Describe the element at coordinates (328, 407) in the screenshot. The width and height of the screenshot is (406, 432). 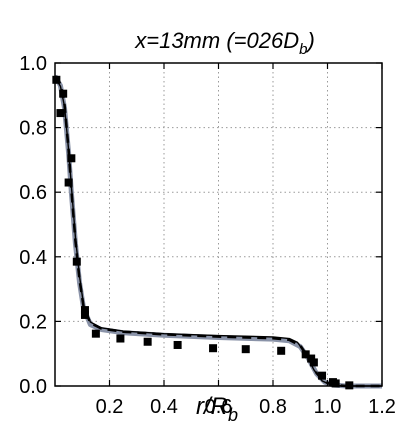
I see `x-tick-label: 1.0` at that location.